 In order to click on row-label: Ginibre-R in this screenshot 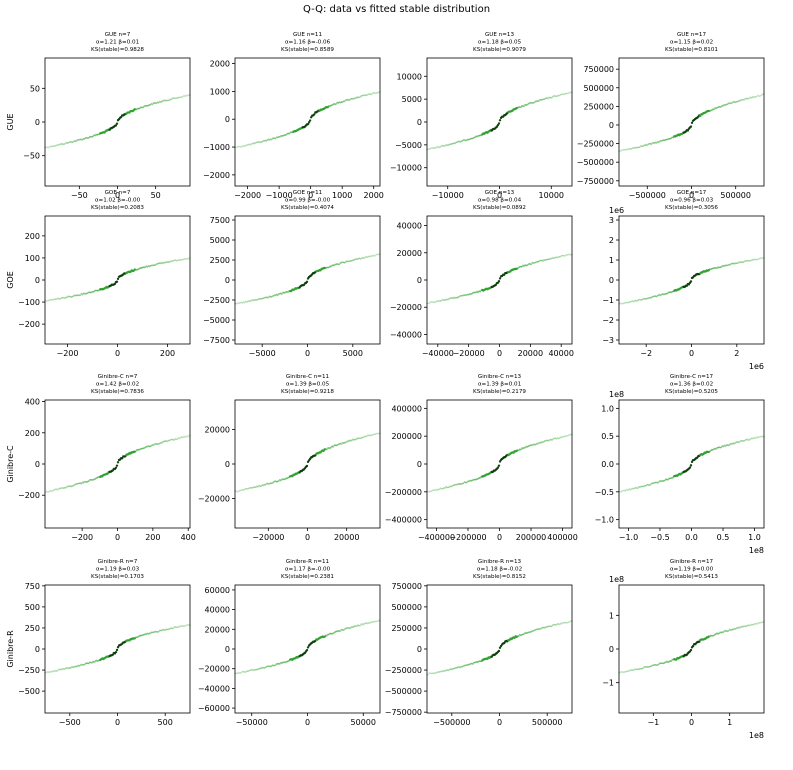, I will do `click(10, 649)`.